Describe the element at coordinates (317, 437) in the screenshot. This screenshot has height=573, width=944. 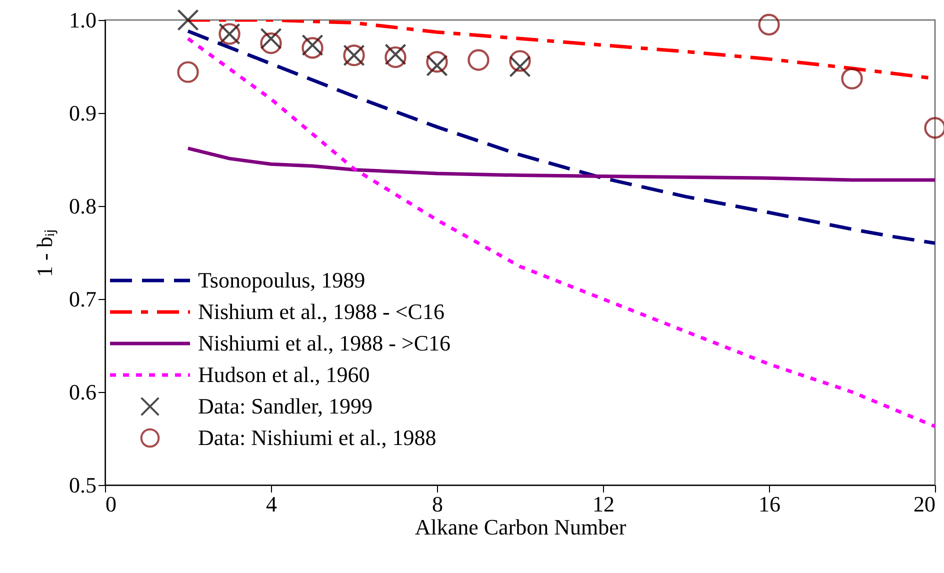
I see `legend-label: Data: Nishiumi et al., 1988` at that location.